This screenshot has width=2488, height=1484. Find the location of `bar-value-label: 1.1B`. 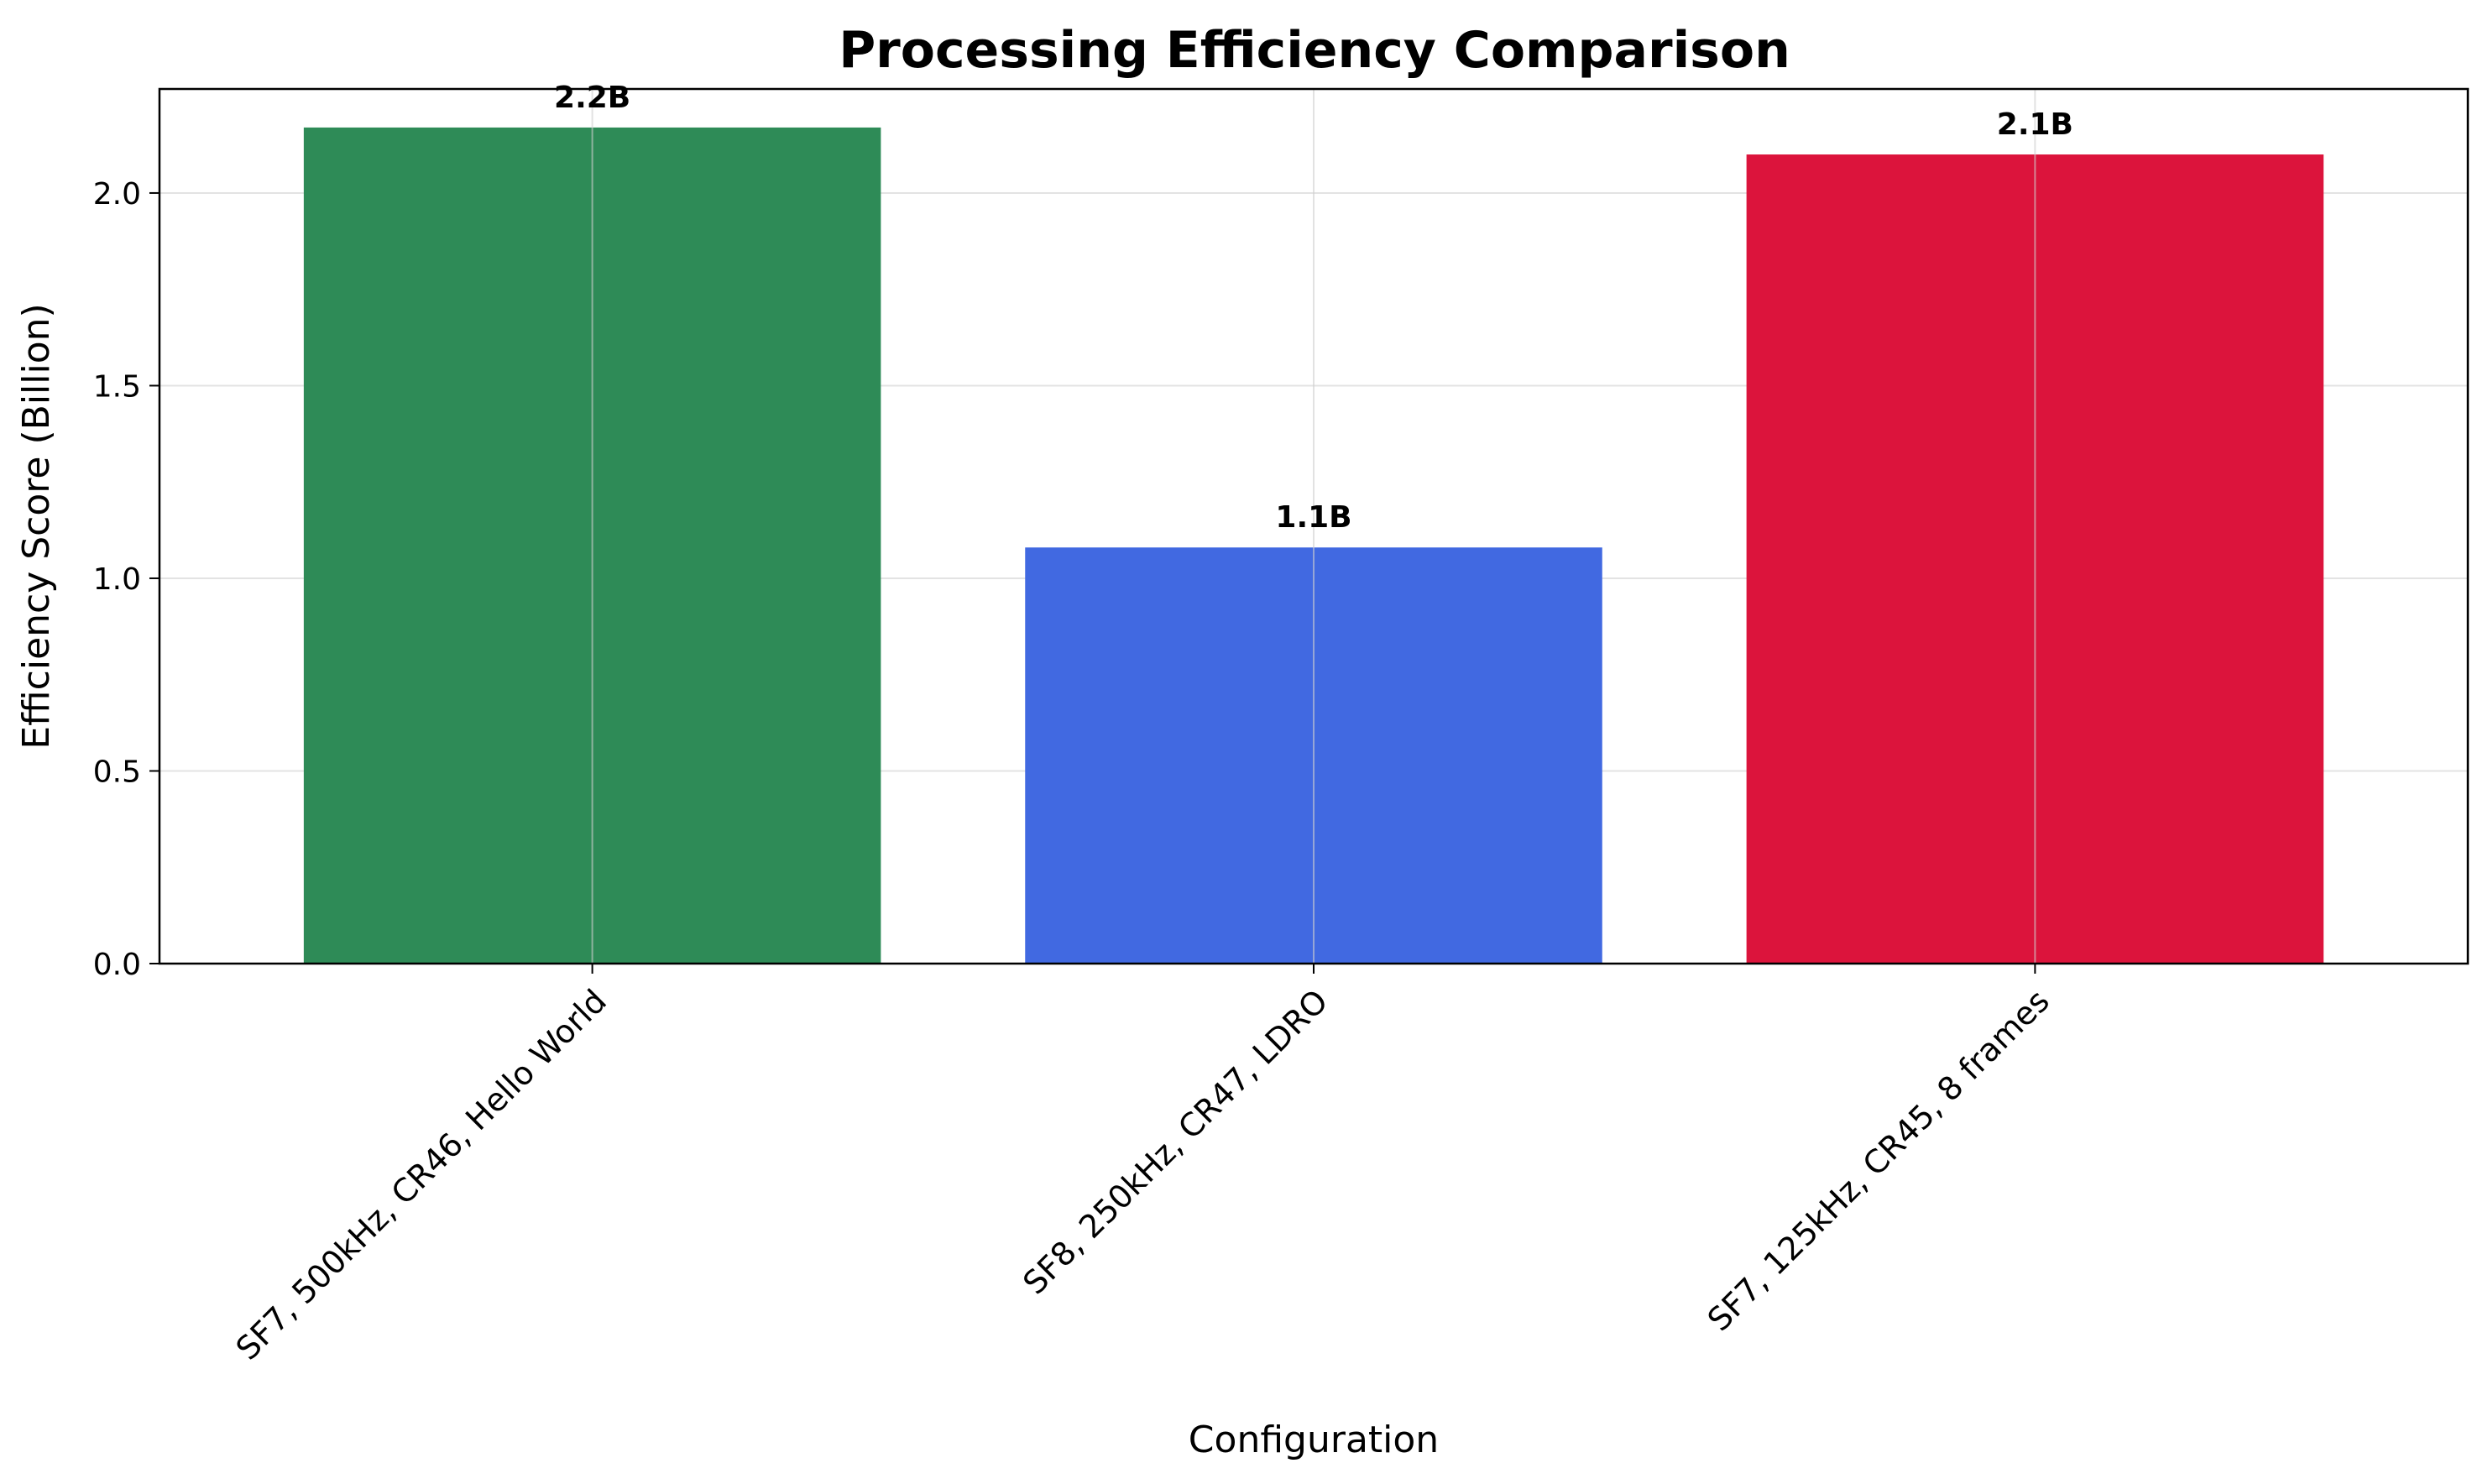

bar-value-label: 1.1B is located at coordinates (1313, 517).